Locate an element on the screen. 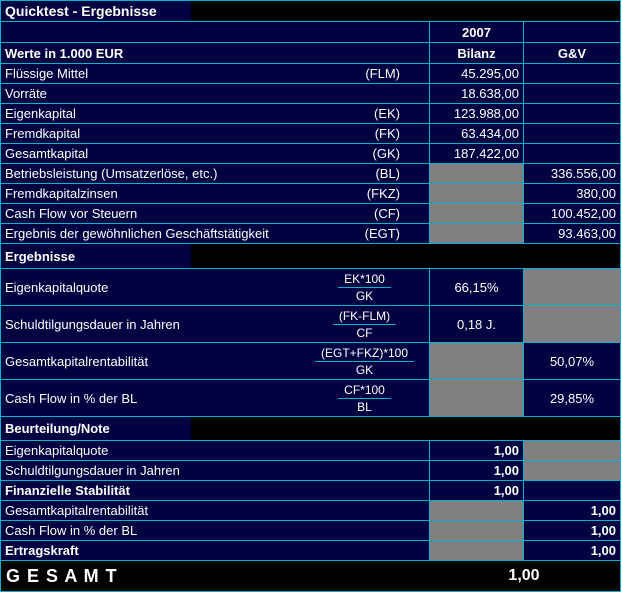 The width and height of the screenshot is (621, 592). table-row: Vorräte 18.638,00 is located at coordinates (310, 94).